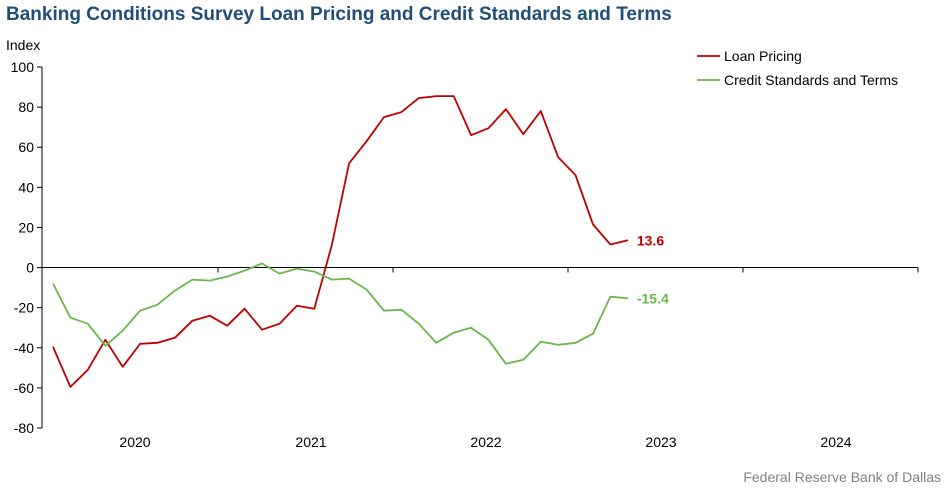  I want to click on x-tick-label: 2024, so click(835, 442).